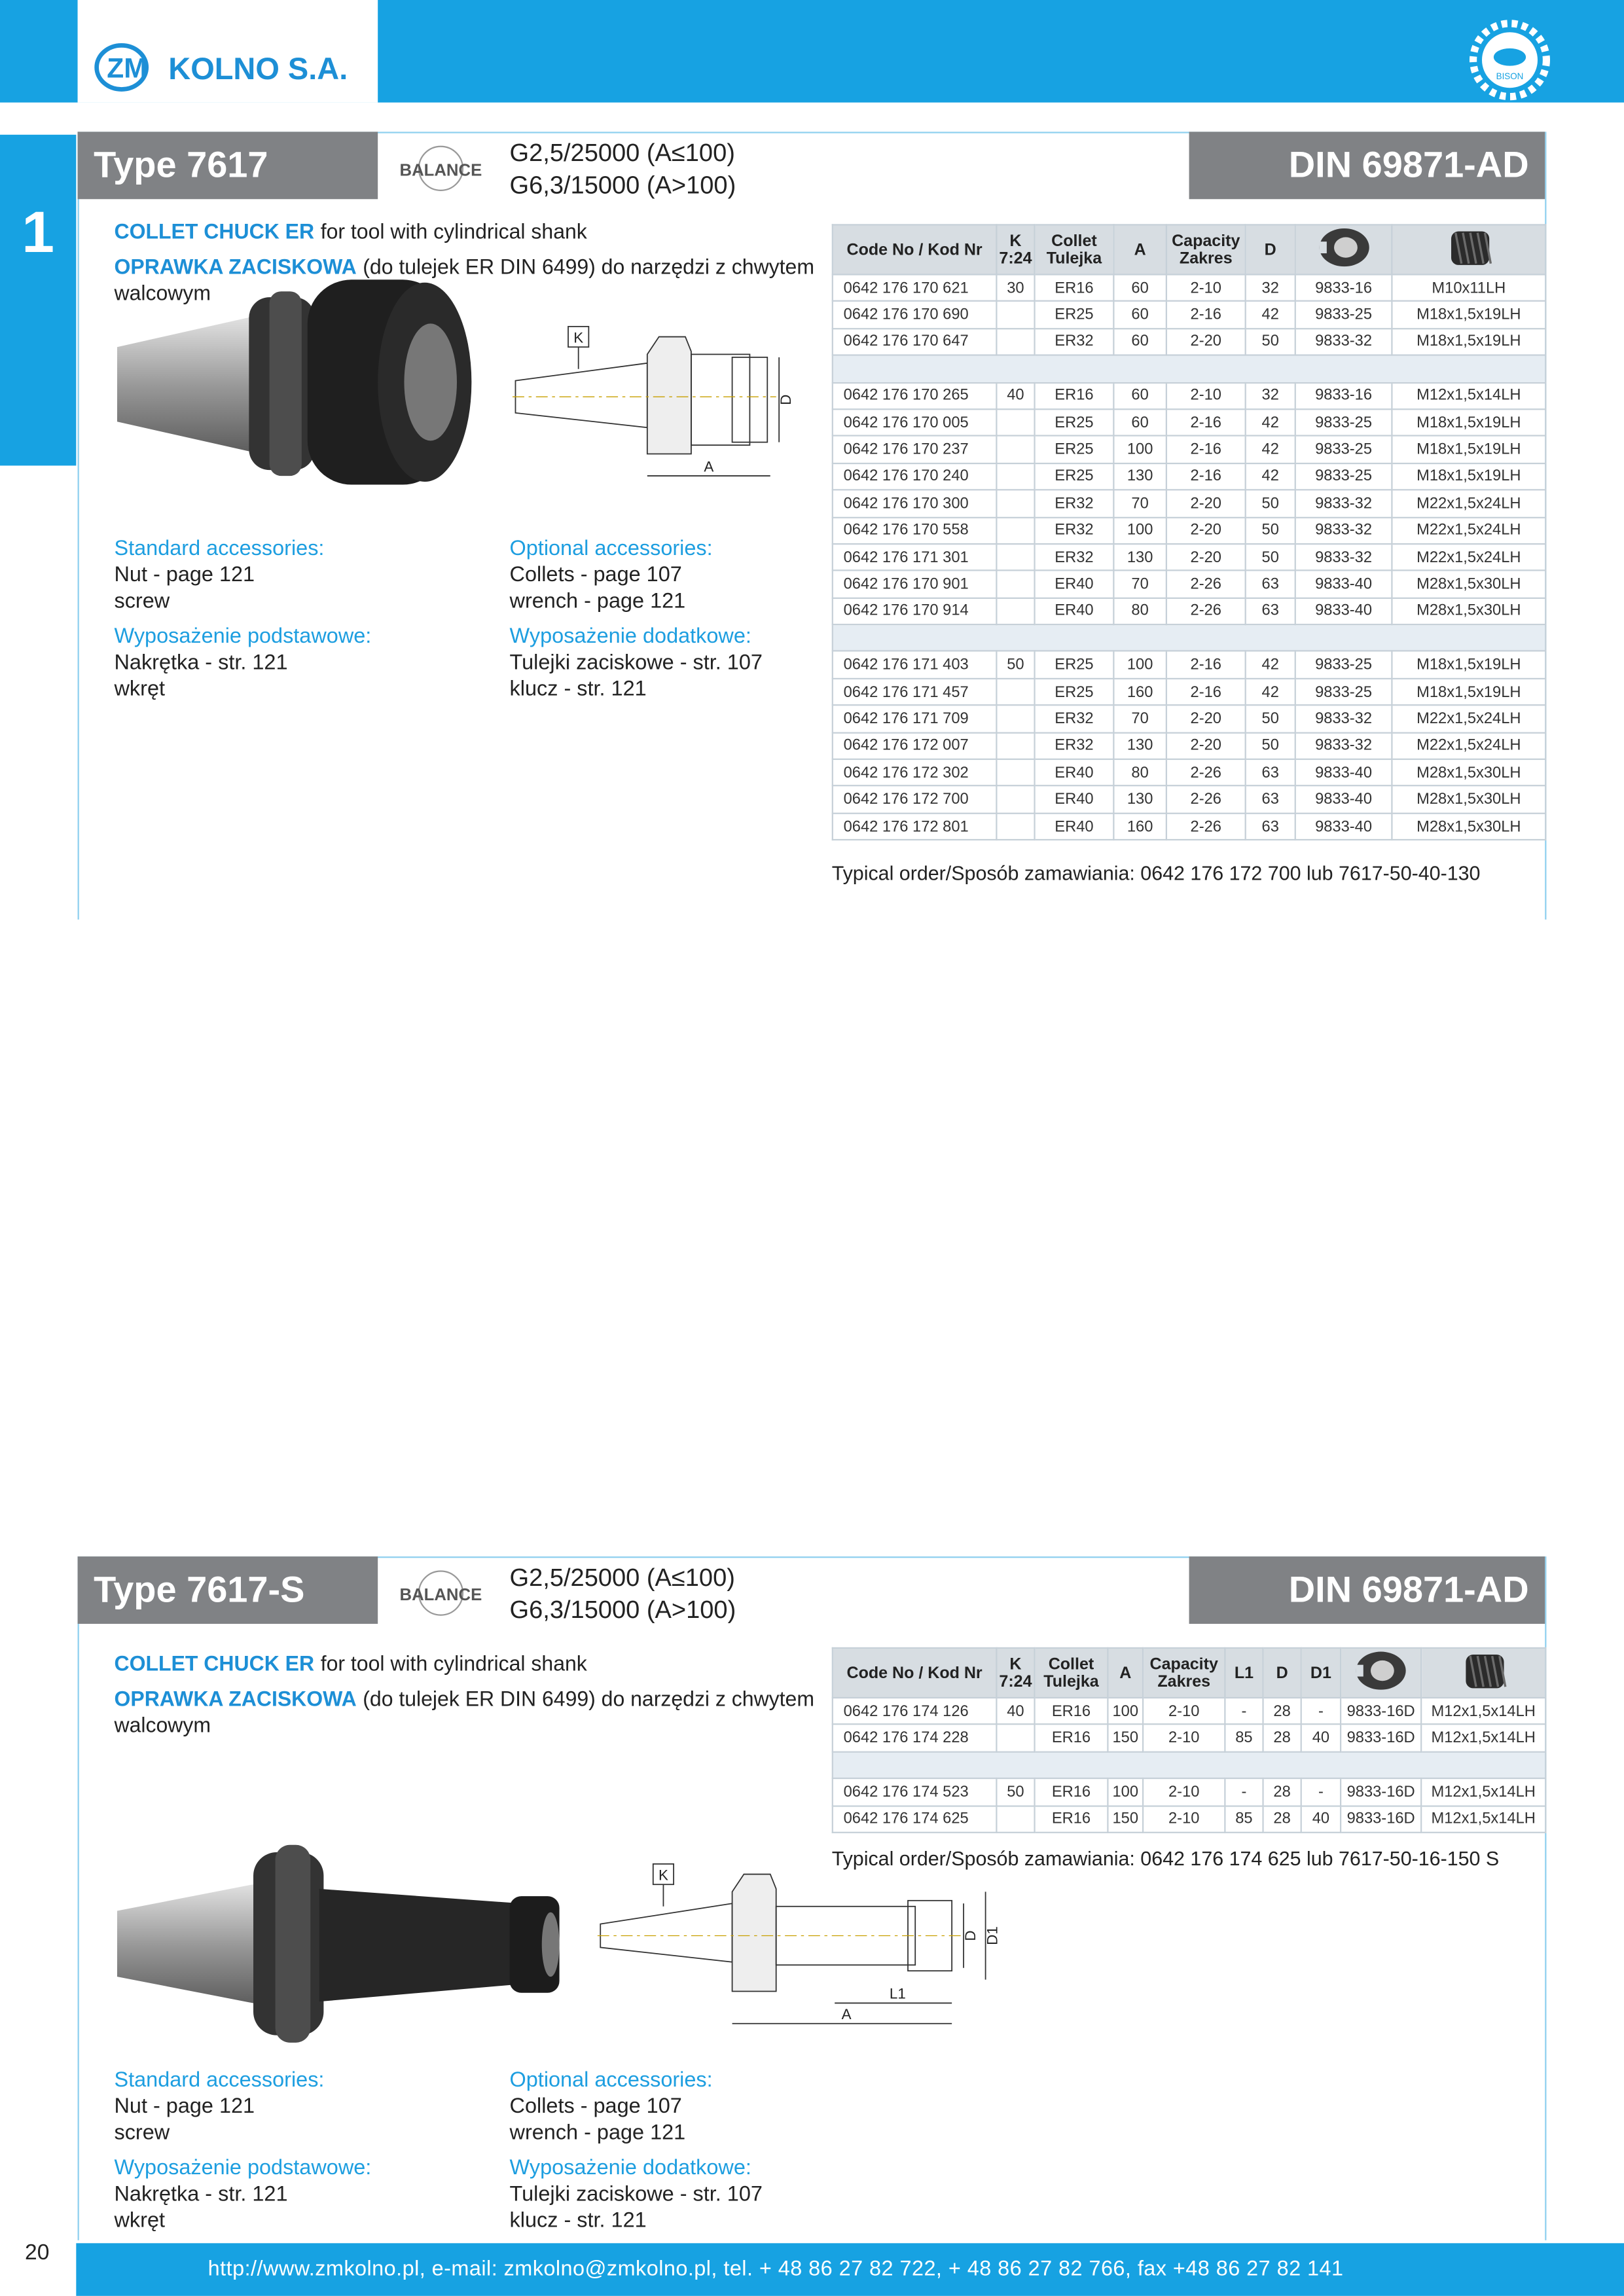 This screenshot has width=1624, height=2296. Describe the element at coordinates (294, 382) in the screenshot. I see `product-photo` at that location.